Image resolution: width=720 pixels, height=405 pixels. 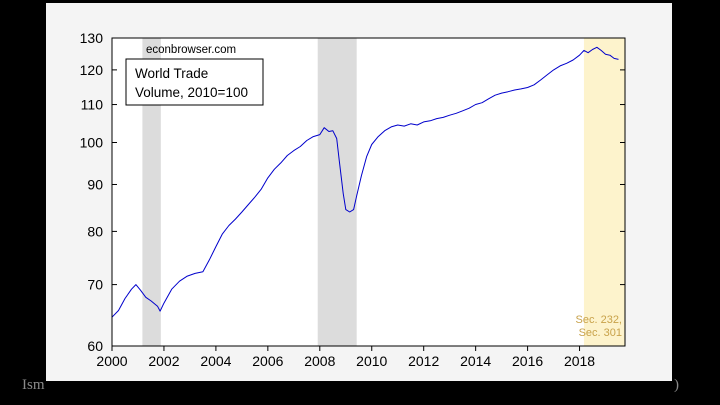 I want to click on x-tick-label: 2002, so click(x=163, y=361).